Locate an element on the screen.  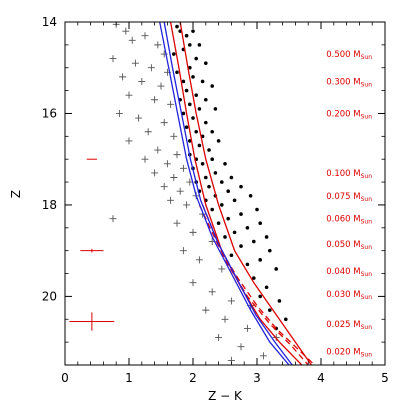
y-tick-label: 16 is located at coordinates (49, 113).